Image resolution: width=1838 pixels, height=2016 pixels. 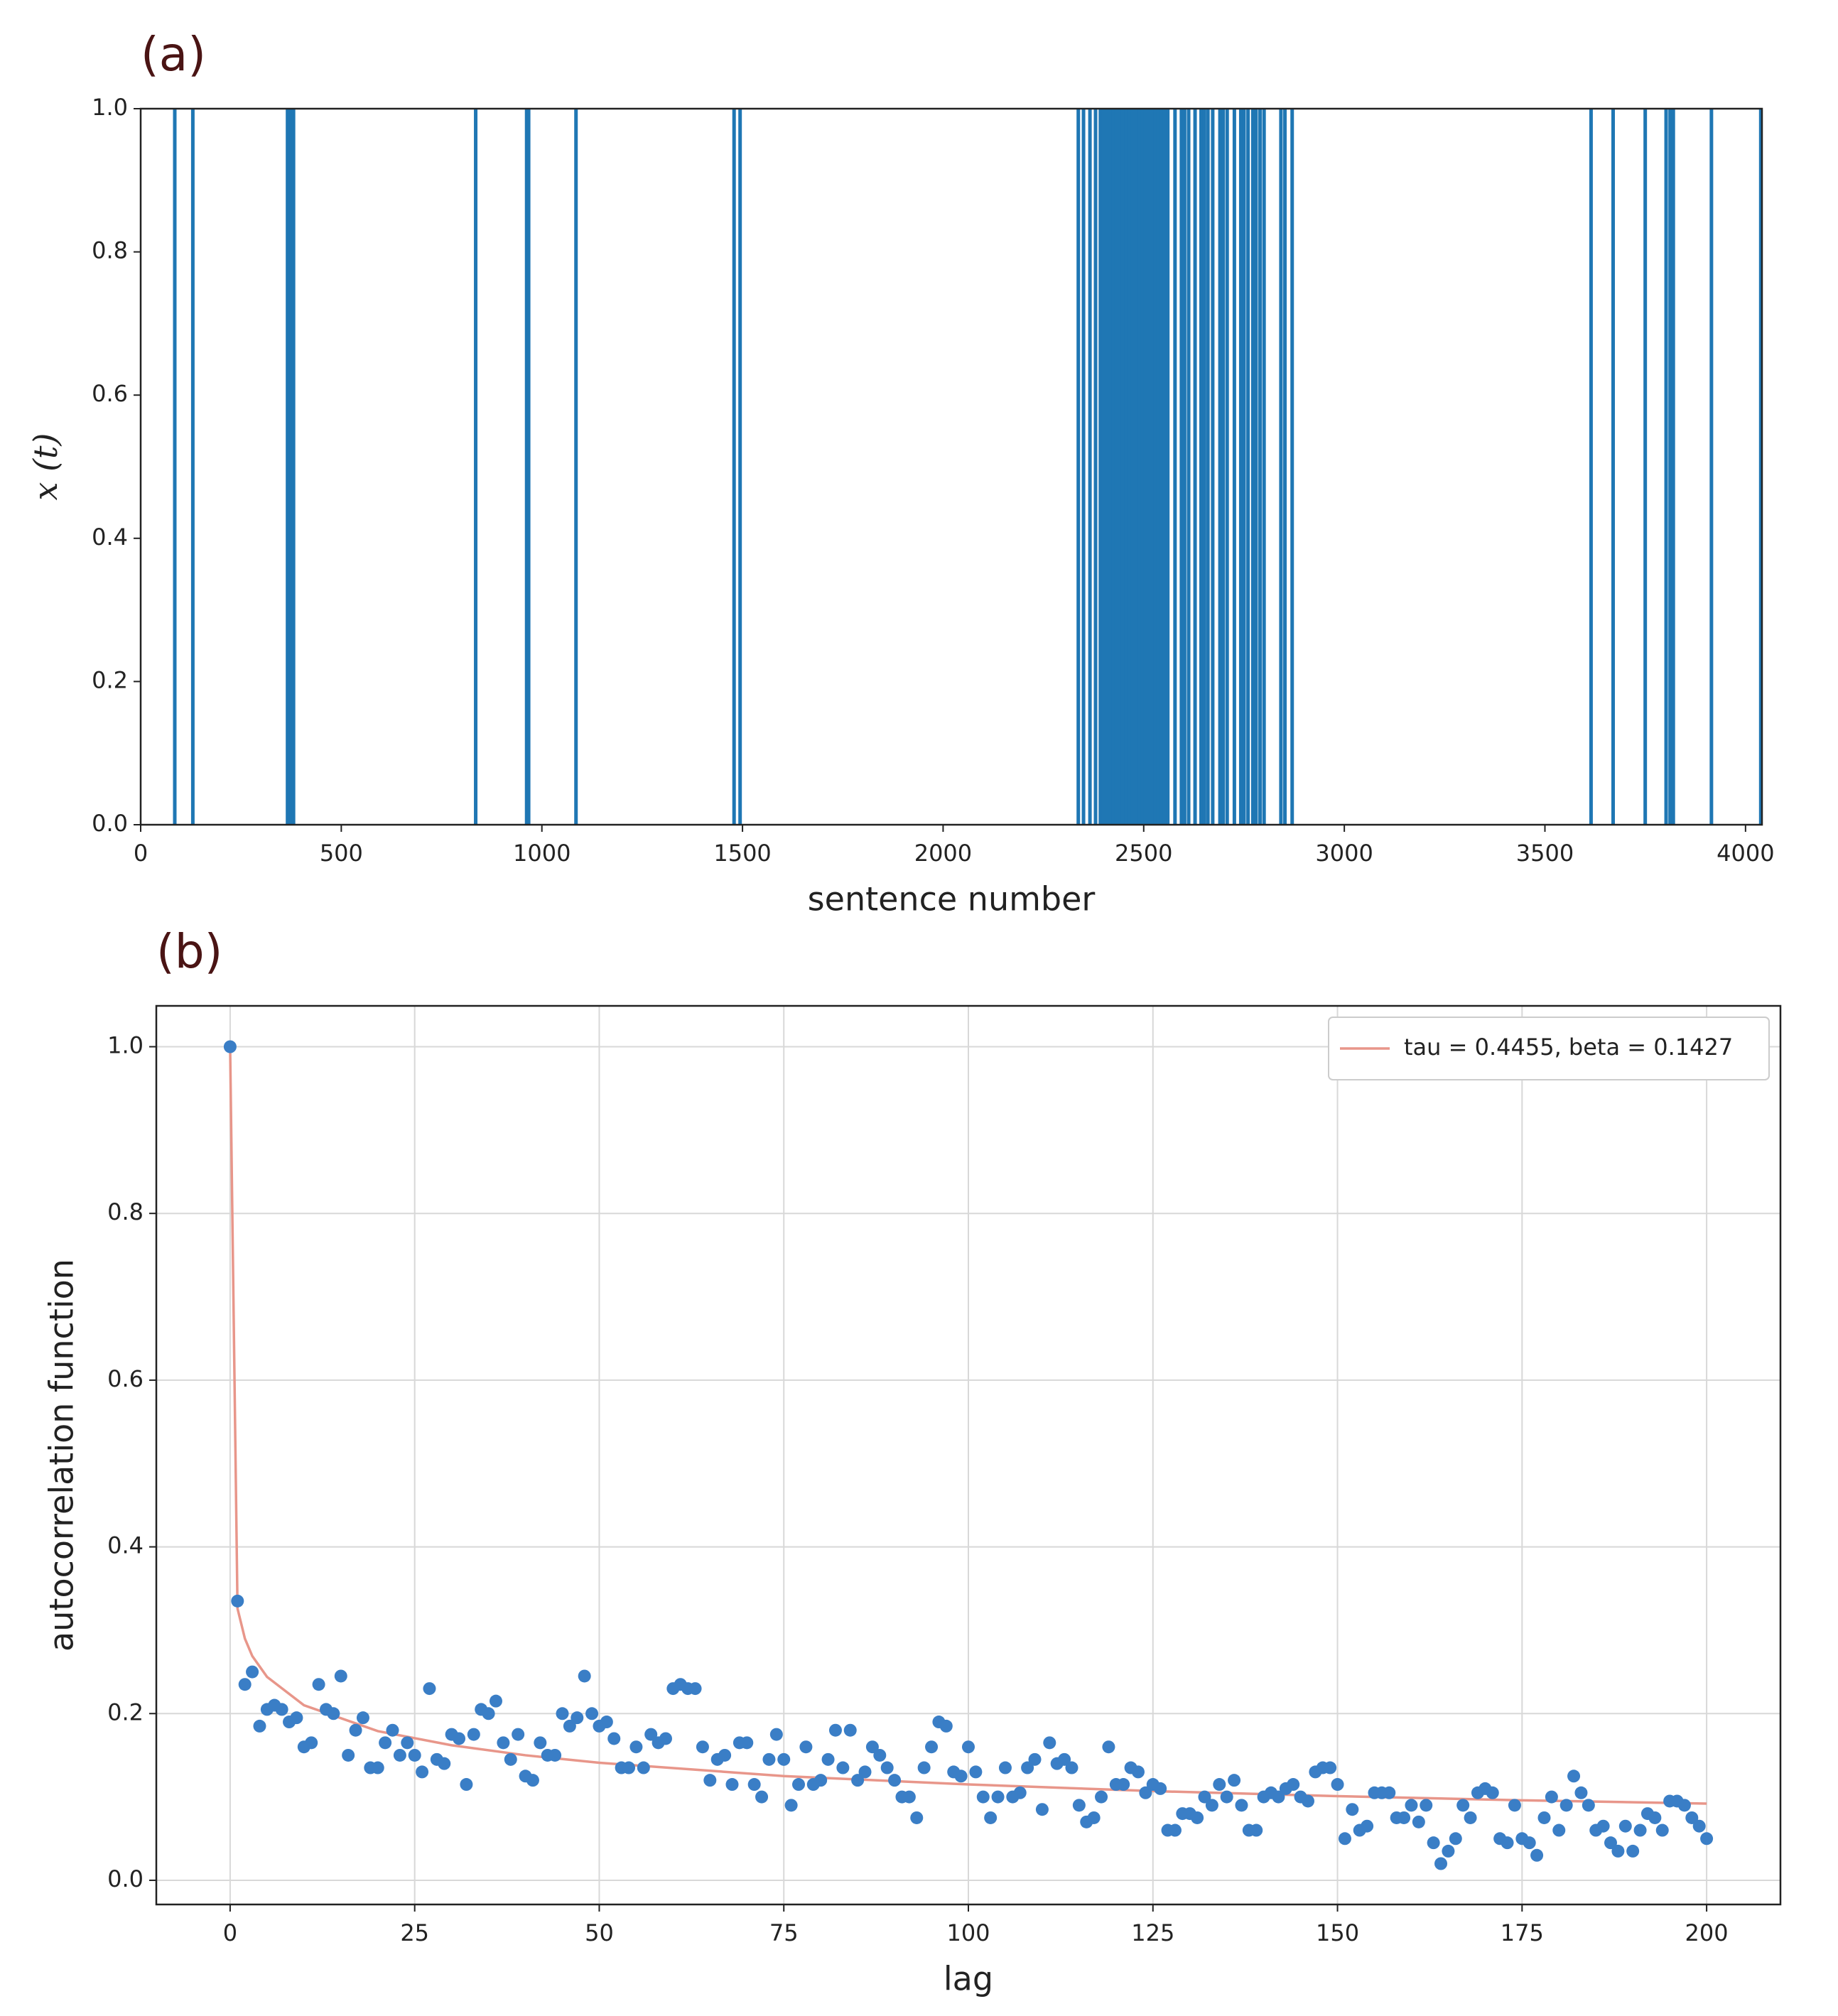 What do you see at coordinates (1344, 854) in the screenshot?
I see `x-tick-label: 3000` at bounding box center [1344, 854].